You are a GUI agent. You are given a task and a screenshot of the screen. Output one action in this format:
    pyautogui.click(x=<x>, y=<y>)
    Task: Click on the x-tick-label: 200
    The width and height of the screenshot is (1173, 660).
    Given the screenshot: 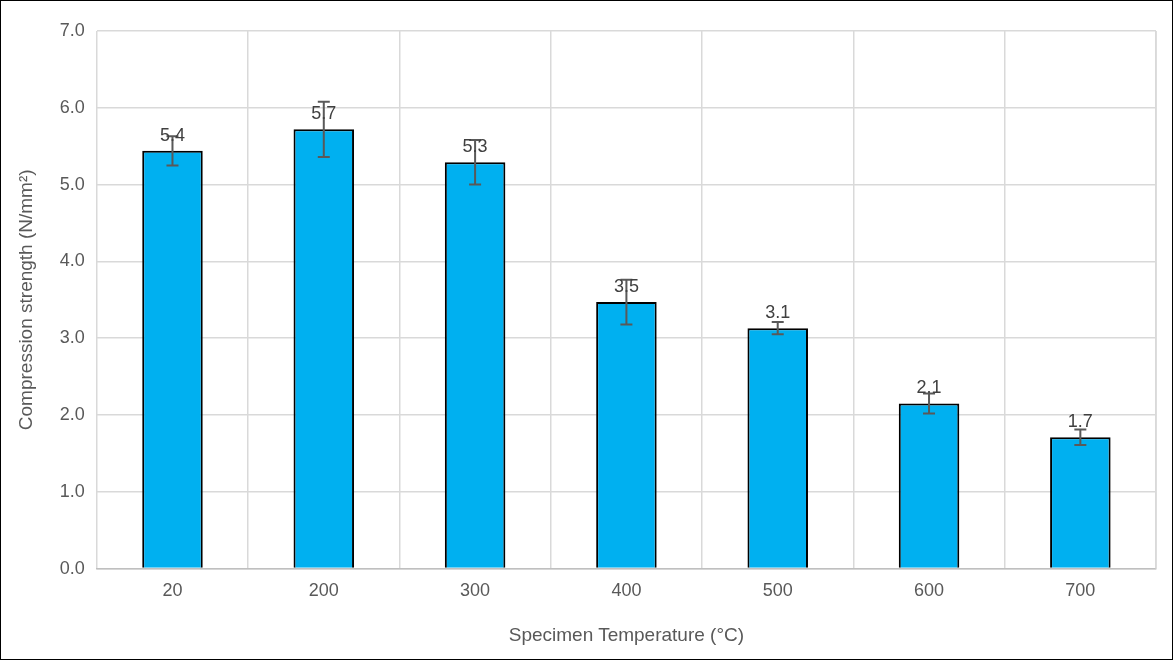 What is the action you would take?
    pyautogui.click(x=323, y=590)
    